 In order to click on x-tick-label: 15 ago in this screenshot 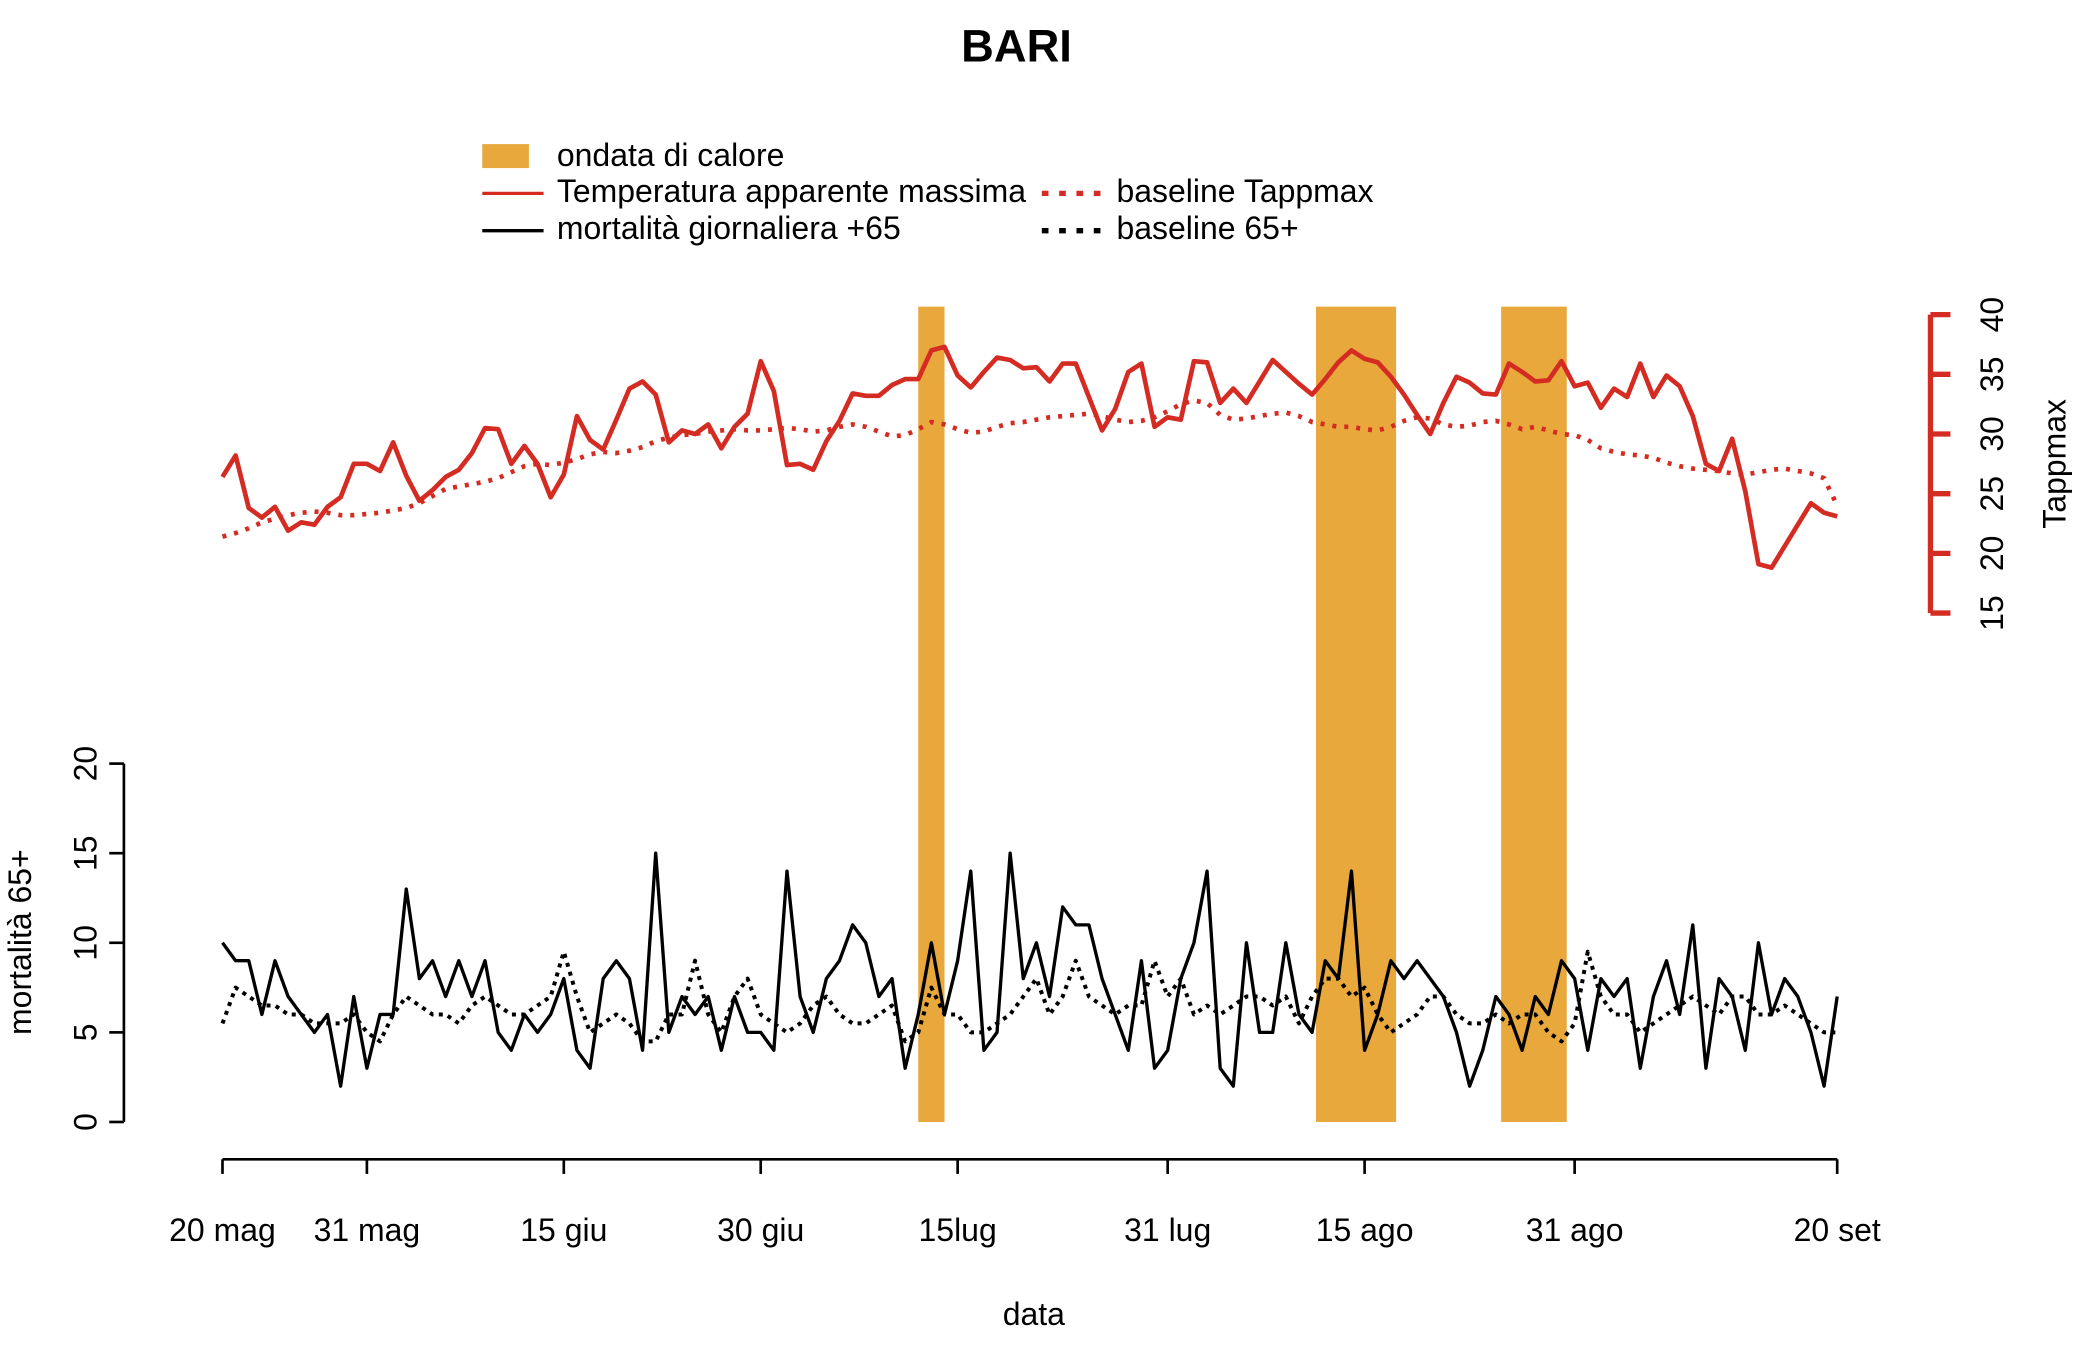, I will do `click(1365, 1230)`.